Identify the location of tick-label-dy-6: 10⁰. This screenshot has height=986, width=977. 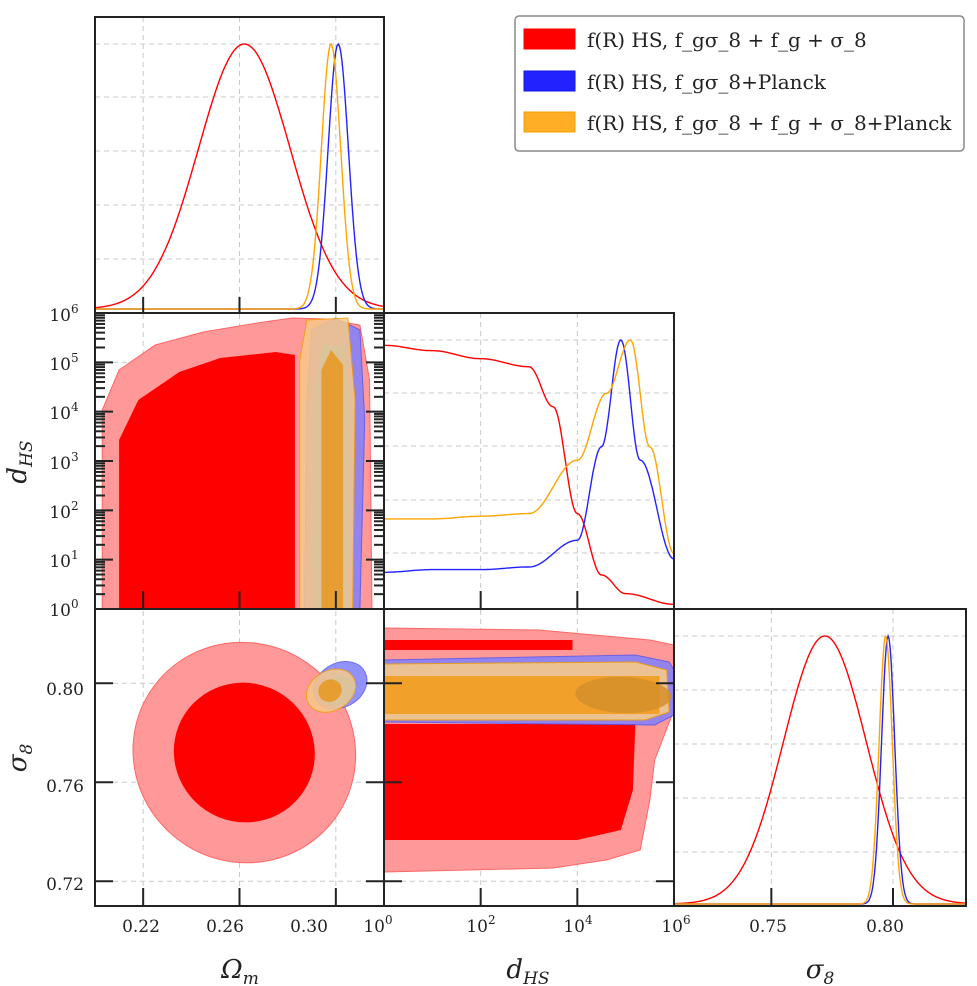
(63, 609).